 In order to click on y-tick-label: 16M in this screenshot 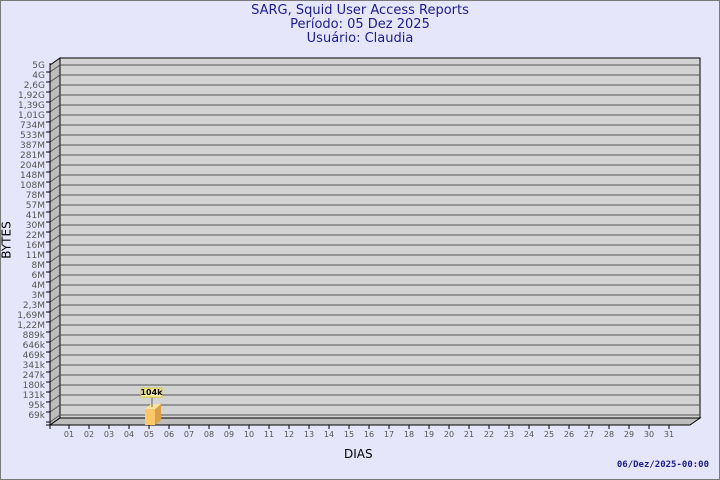, I will do `click(35, 246)`.